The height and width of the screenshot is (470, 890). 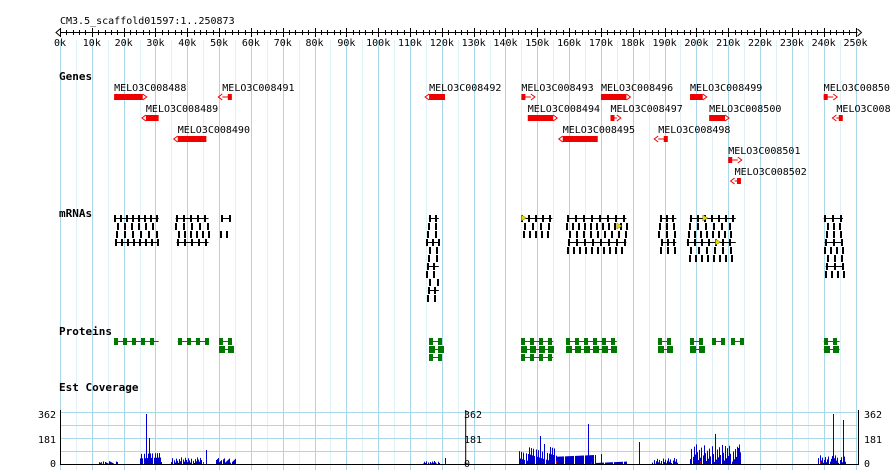 What do you see at coordinates (705, 218) in the screenshot?
I see `utr-marker` at bounding box center [705, 218].